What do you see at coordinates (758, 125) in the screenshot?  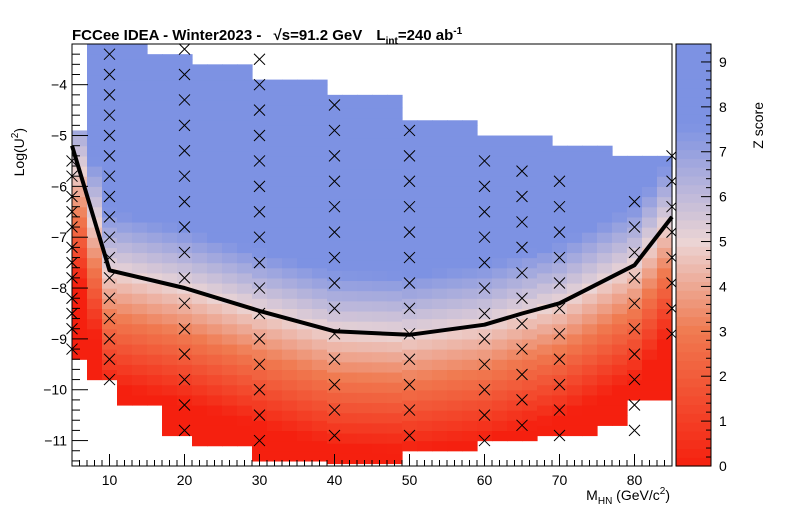 I see `z-axis-label: Z score` at bounding box center [758, 125].